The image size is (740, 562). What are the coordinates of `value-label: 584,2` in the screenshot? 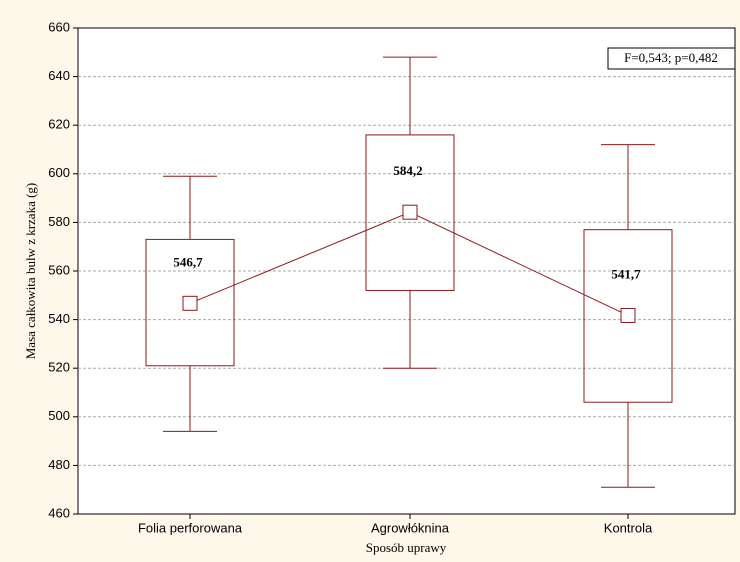 It's located at (407, 170).